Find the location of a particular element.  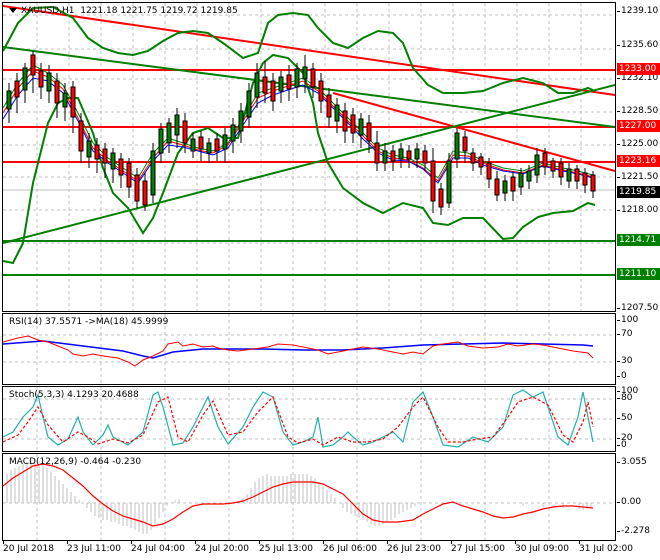

level-tag-resistance: 1227.00 is located at coordinates (638, 126).